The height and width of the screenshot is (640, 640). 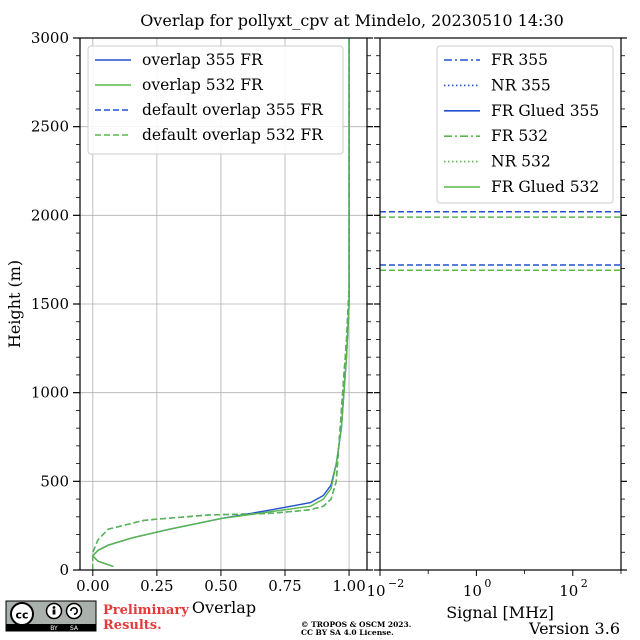 I want to click on legend-label: default overlap 355 FR, so click(x=233, y=110).